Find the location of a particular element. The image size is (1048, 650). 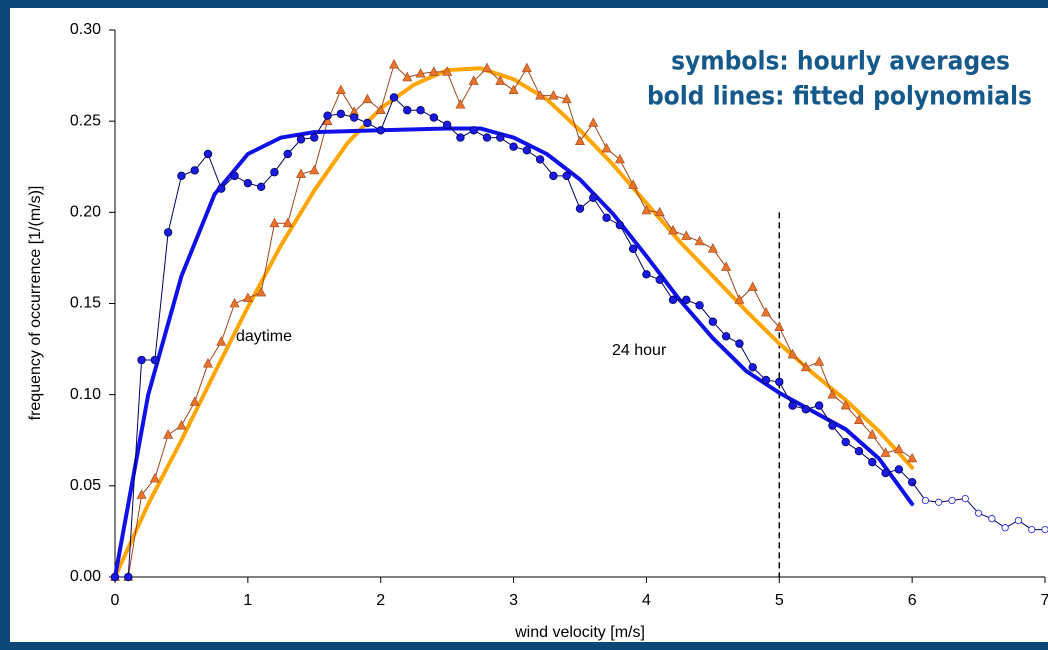

y-tick-label: 0.15 is located at coordinates (85, 303).